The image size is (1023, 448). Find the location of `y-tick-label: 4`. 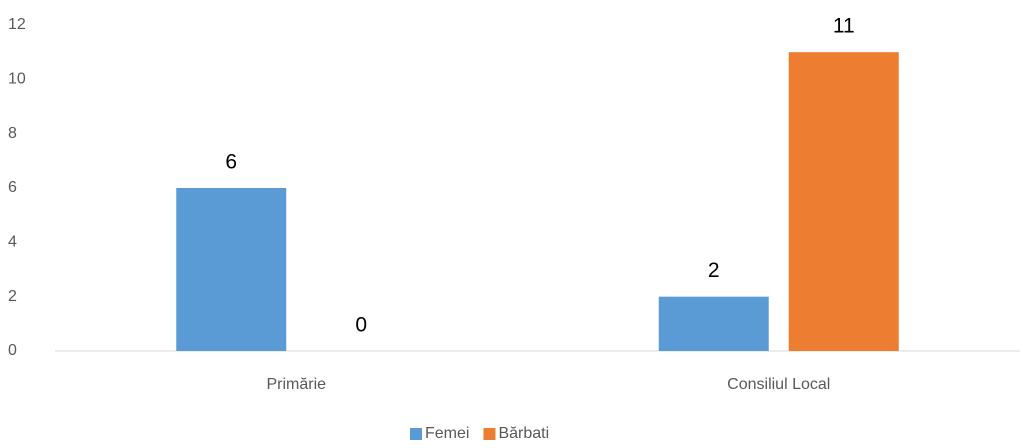

y-tick-label: 4 is located at coordinates (12, 242).